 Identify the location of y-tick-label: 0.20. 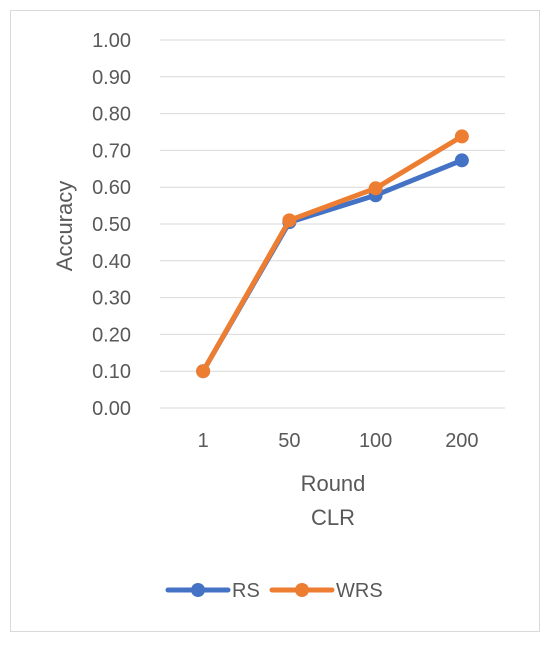
(111, 335).